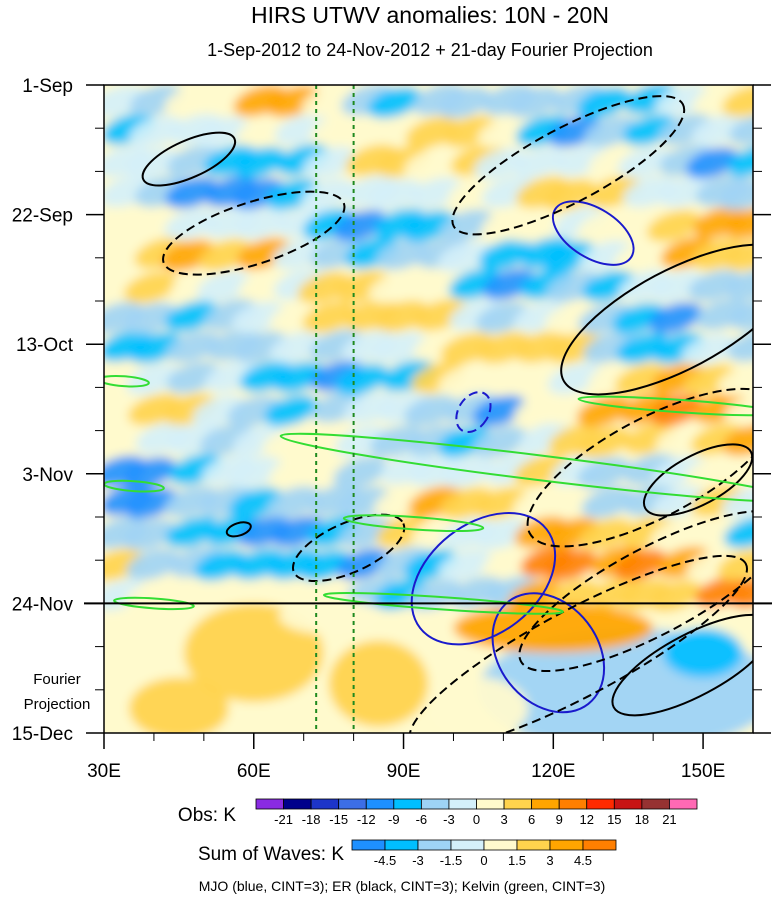  Describe the element at coordinates (517, 860) in the screenshot. I see `colorbar-level-label: 1.5` at that location.